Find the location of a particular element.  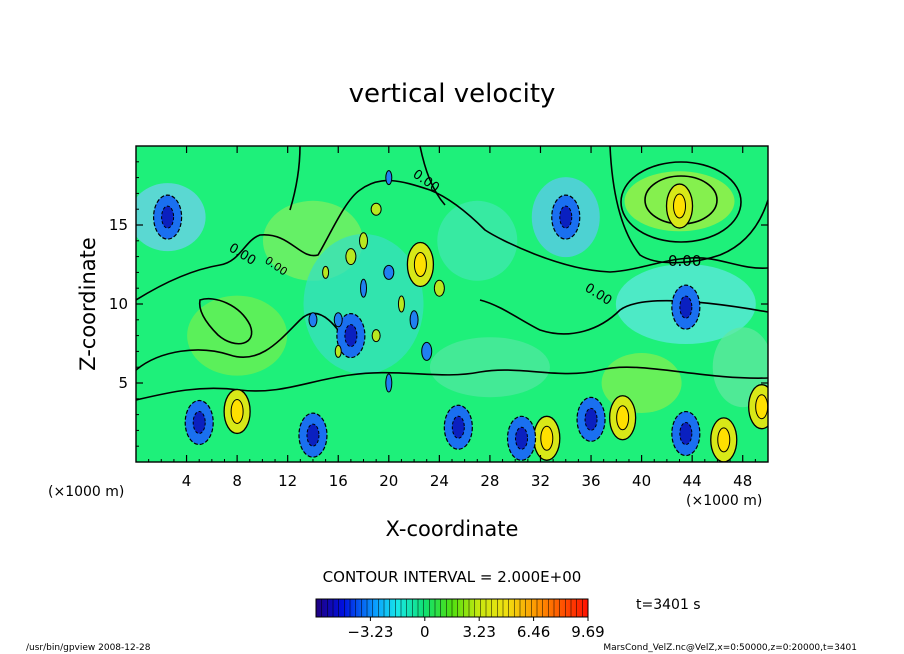

colorbar-tick-label: 6.46 is located at coordinates (533, 632).